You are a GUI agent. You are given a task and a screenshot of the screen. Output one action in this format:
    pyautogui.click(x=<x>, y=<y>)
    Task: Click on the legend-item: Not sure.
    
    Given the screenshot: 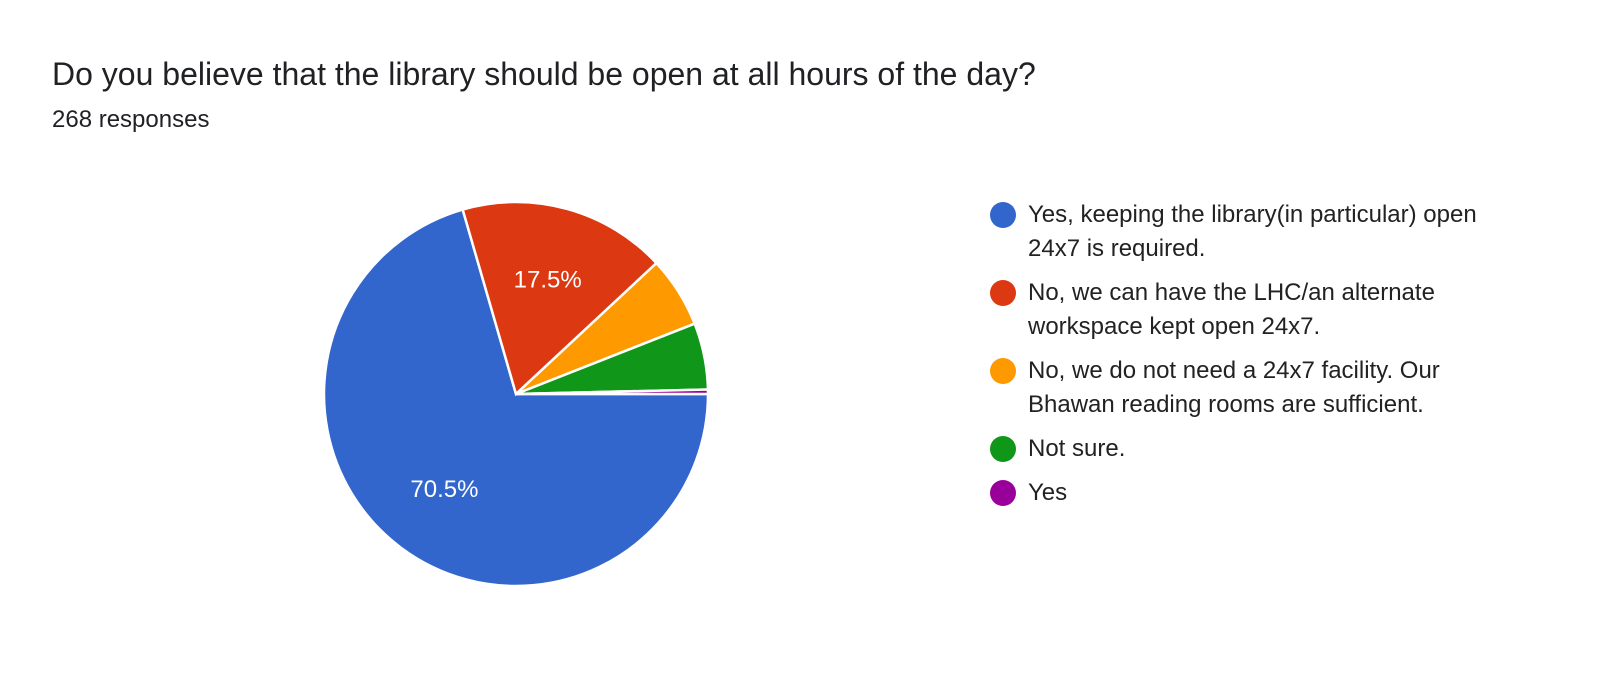 What is the action you would take?
    pyautogui.click(x=1250, y=449)
    